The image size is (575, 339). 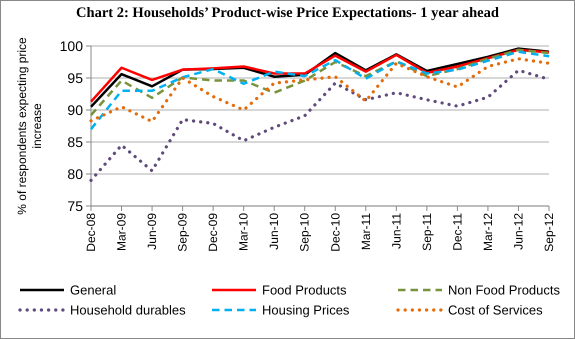 What do you see at coordinates (128, 310) in the screenshot?
I see `legend-label: Household durables` at bounding box center [128, 310].